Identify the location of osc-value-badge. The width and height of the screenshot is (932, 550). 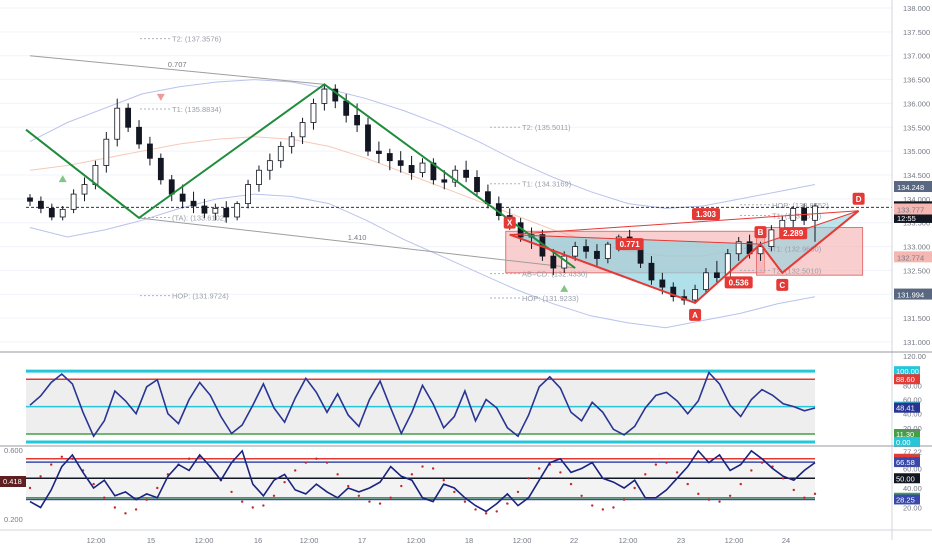
(907, 407).